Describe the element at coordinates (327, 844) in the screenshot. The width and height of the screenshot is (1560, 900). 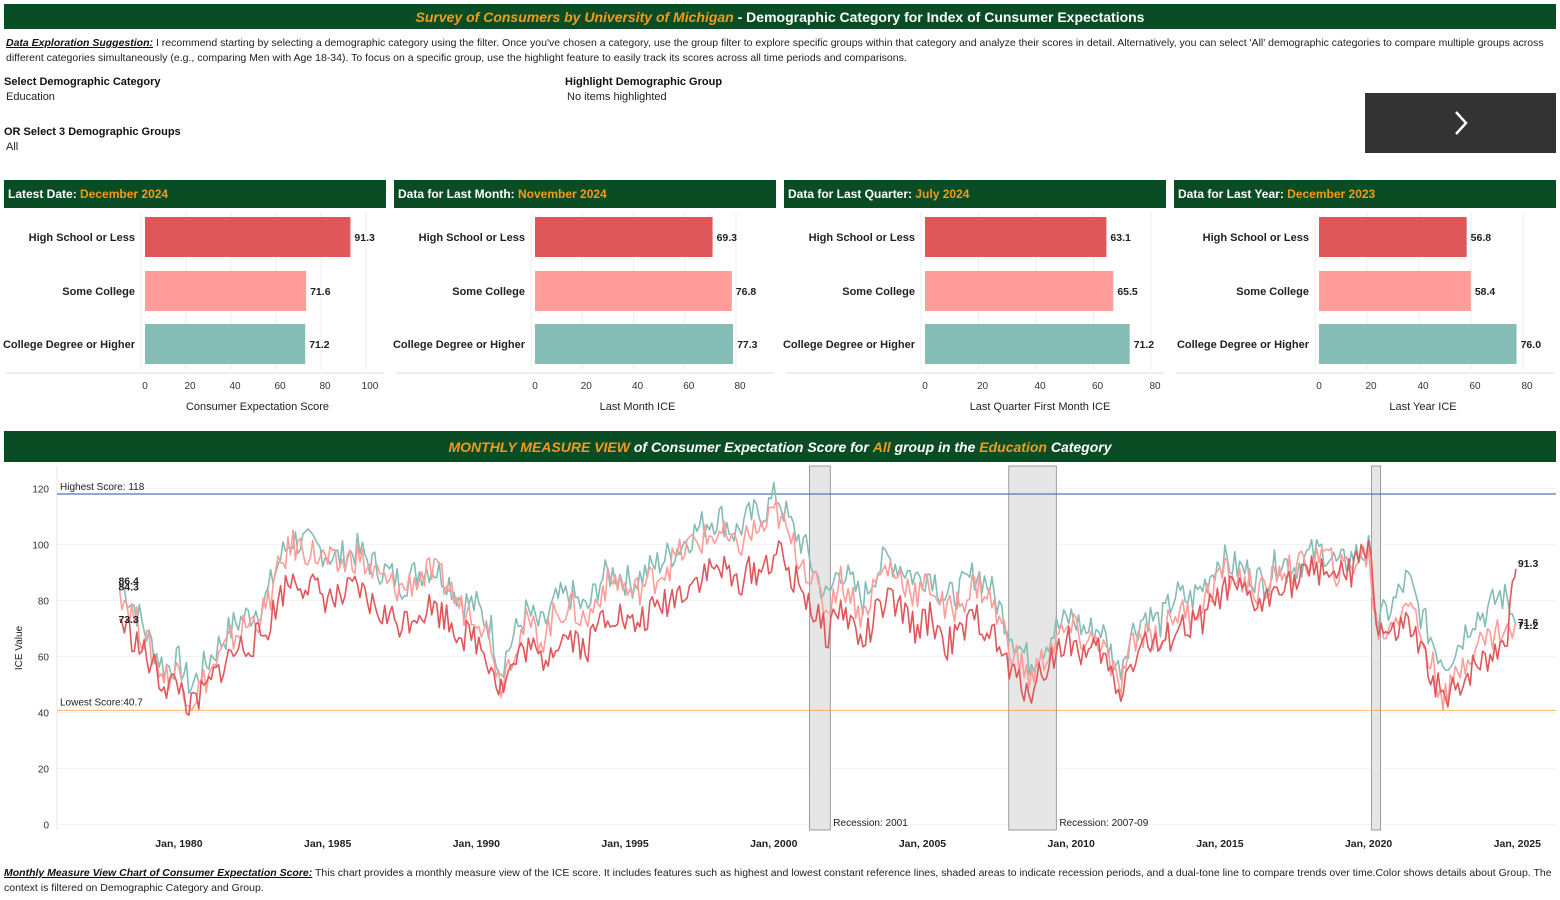
I see `x-tick-label: Jan, 1985` at that location.